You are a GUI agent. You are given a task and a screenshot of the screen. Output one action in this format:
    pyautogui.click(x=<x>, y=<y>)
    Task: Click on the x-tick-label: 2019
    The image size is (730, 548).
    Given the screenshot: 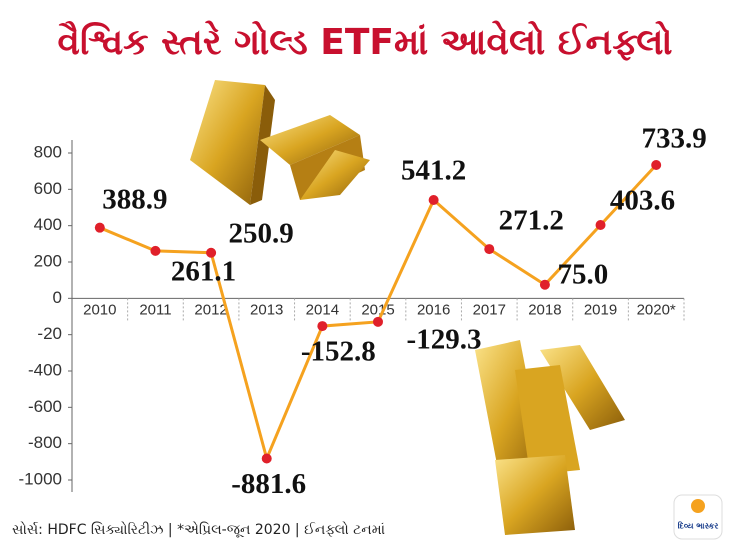 What is the action you would take?
    pyautogui.click(x=600, y=309)
    